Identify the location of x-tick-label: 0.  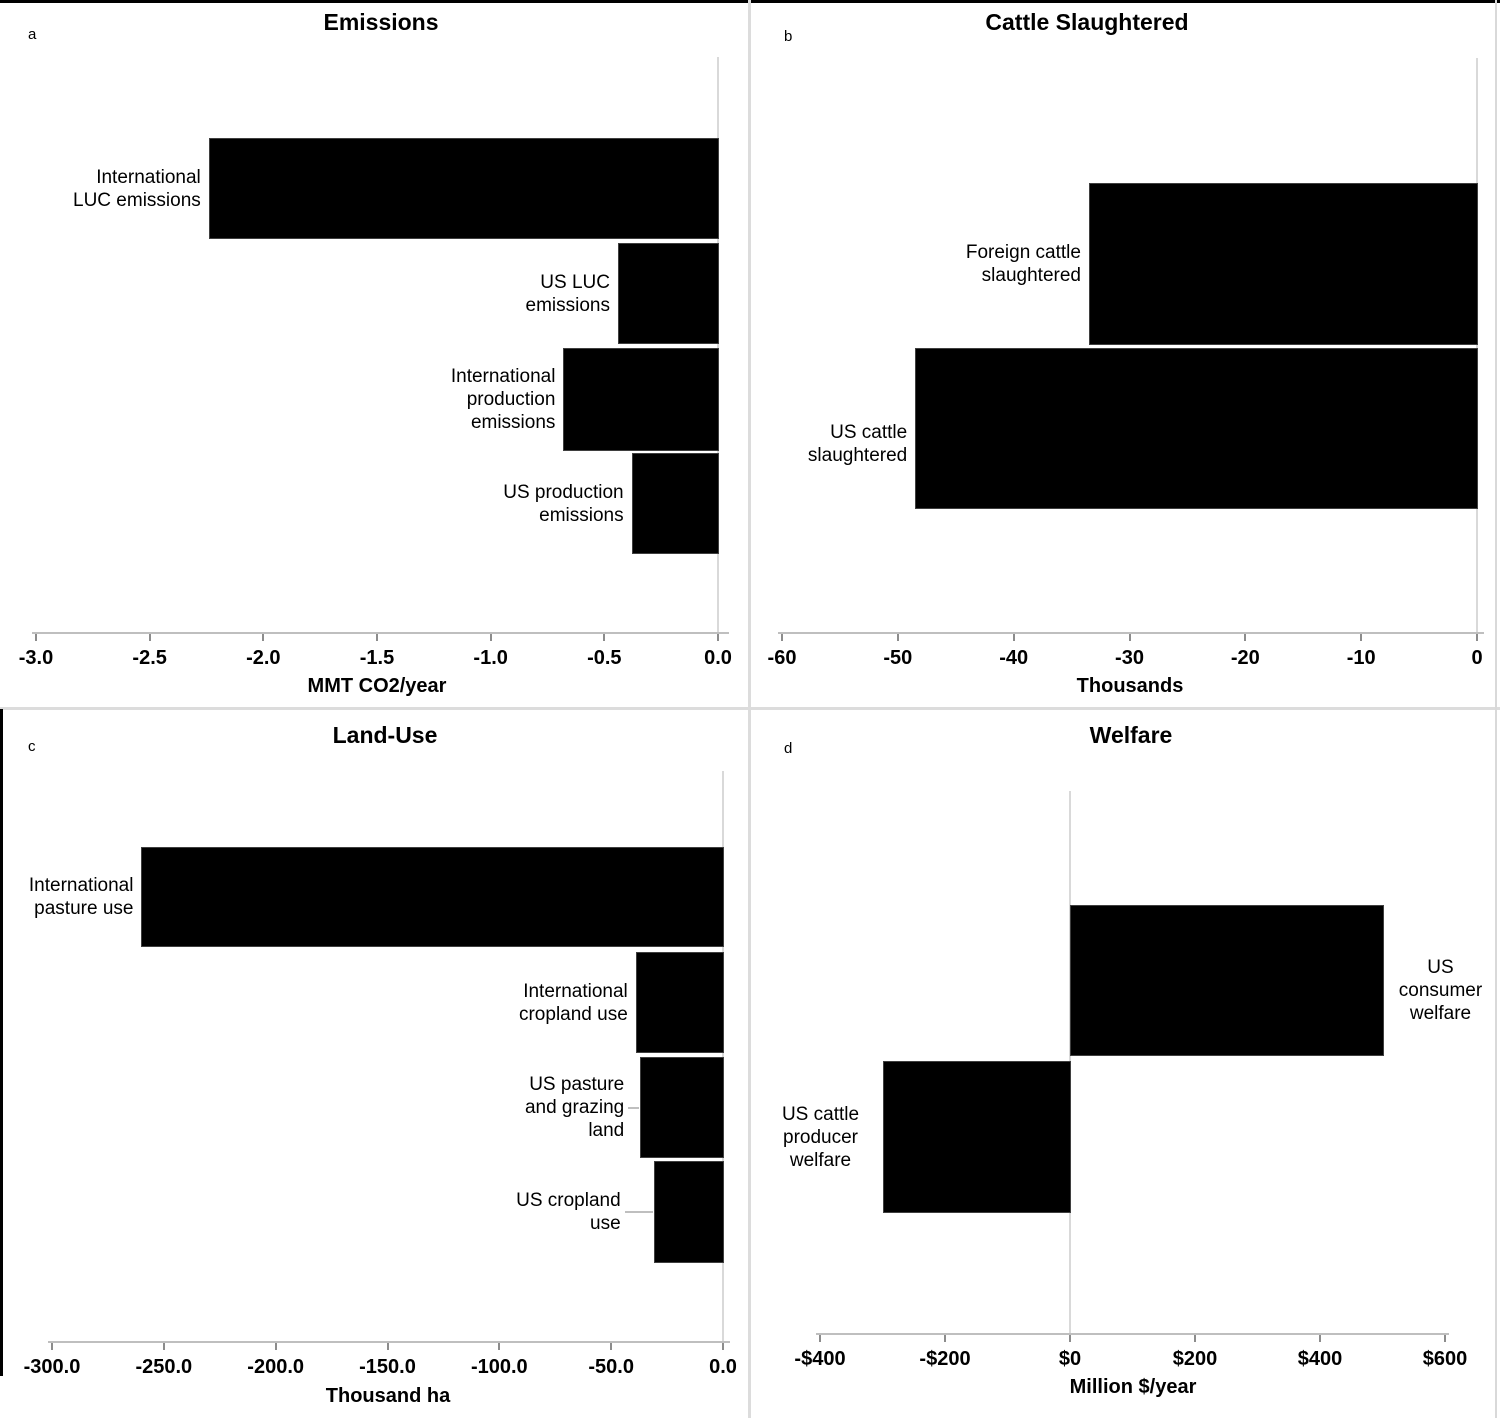
(1477, 658).